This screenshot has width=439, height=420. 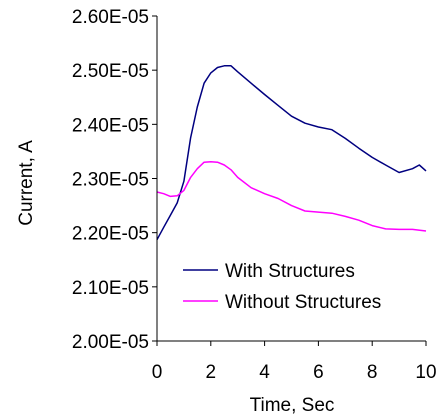 What do you see at coordinates (318, 372) in the screenshot?
I see `x-tick-label: 6` at bounding box center [318, 372].